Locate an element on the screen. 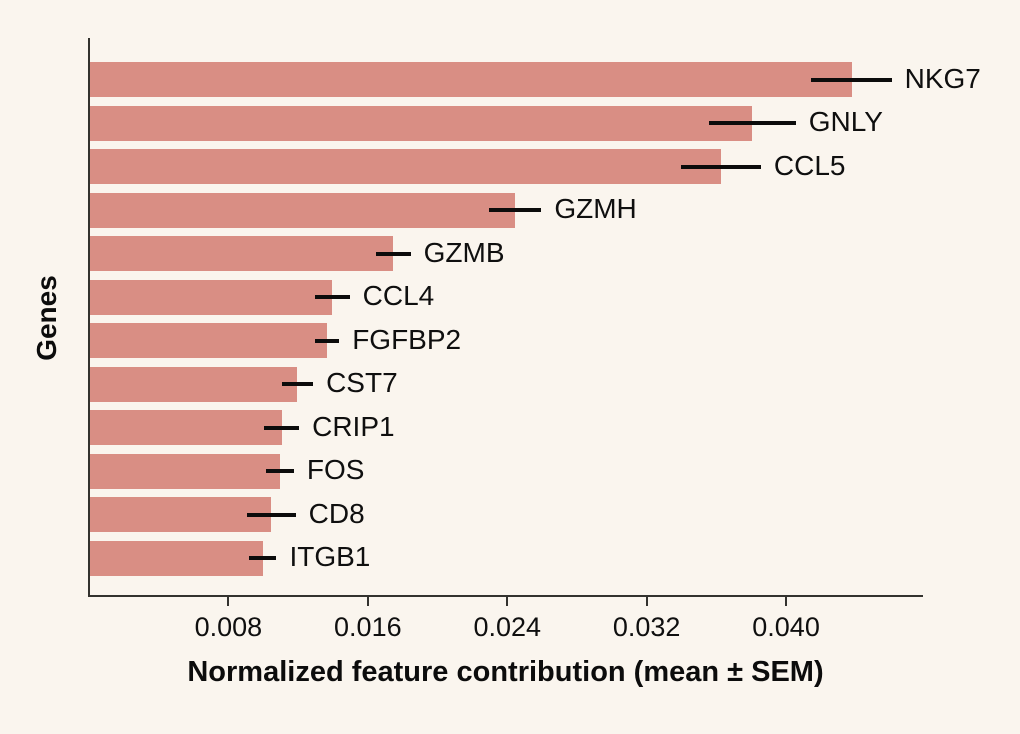  bar-label: NKG7 is located at coordinates (942, 78).